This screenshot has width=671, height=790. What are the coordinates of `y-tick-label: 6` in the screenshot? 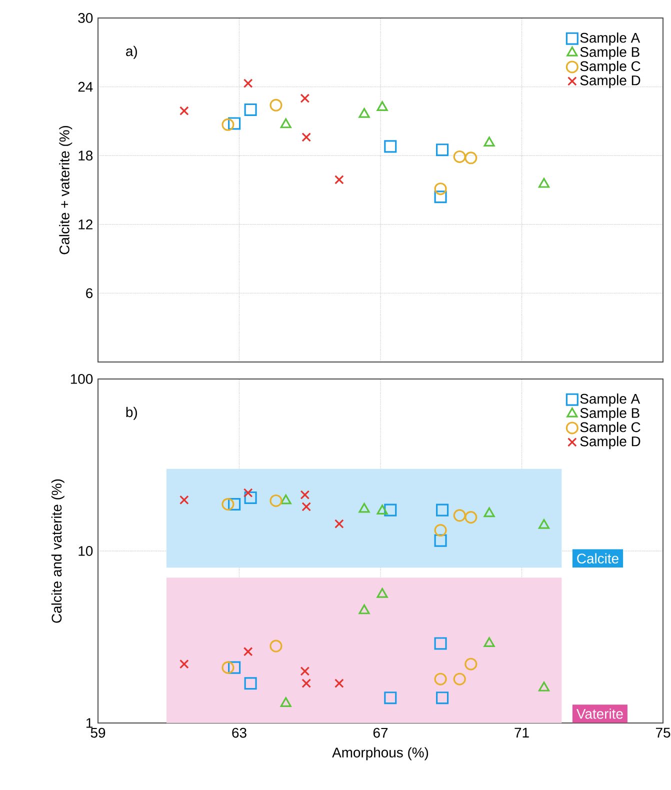 It's located at (89, 293).